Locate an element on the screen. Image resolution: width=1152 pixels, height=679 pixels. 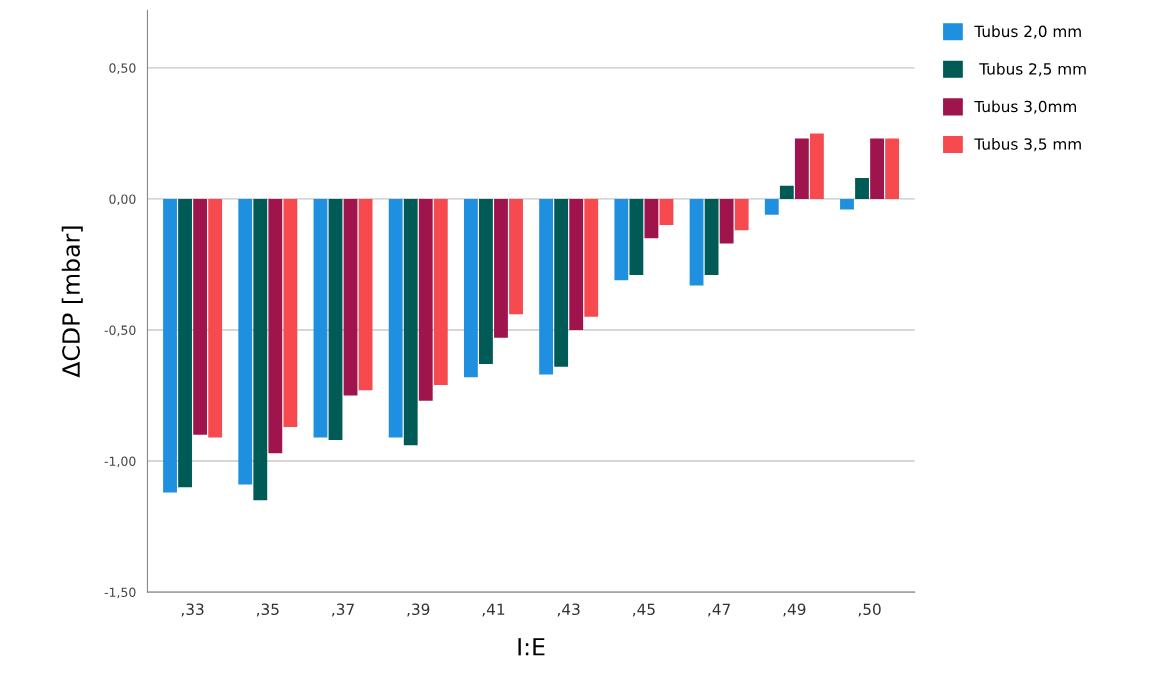
x-tick-label: ,33 is located at coordinates (192, 610).